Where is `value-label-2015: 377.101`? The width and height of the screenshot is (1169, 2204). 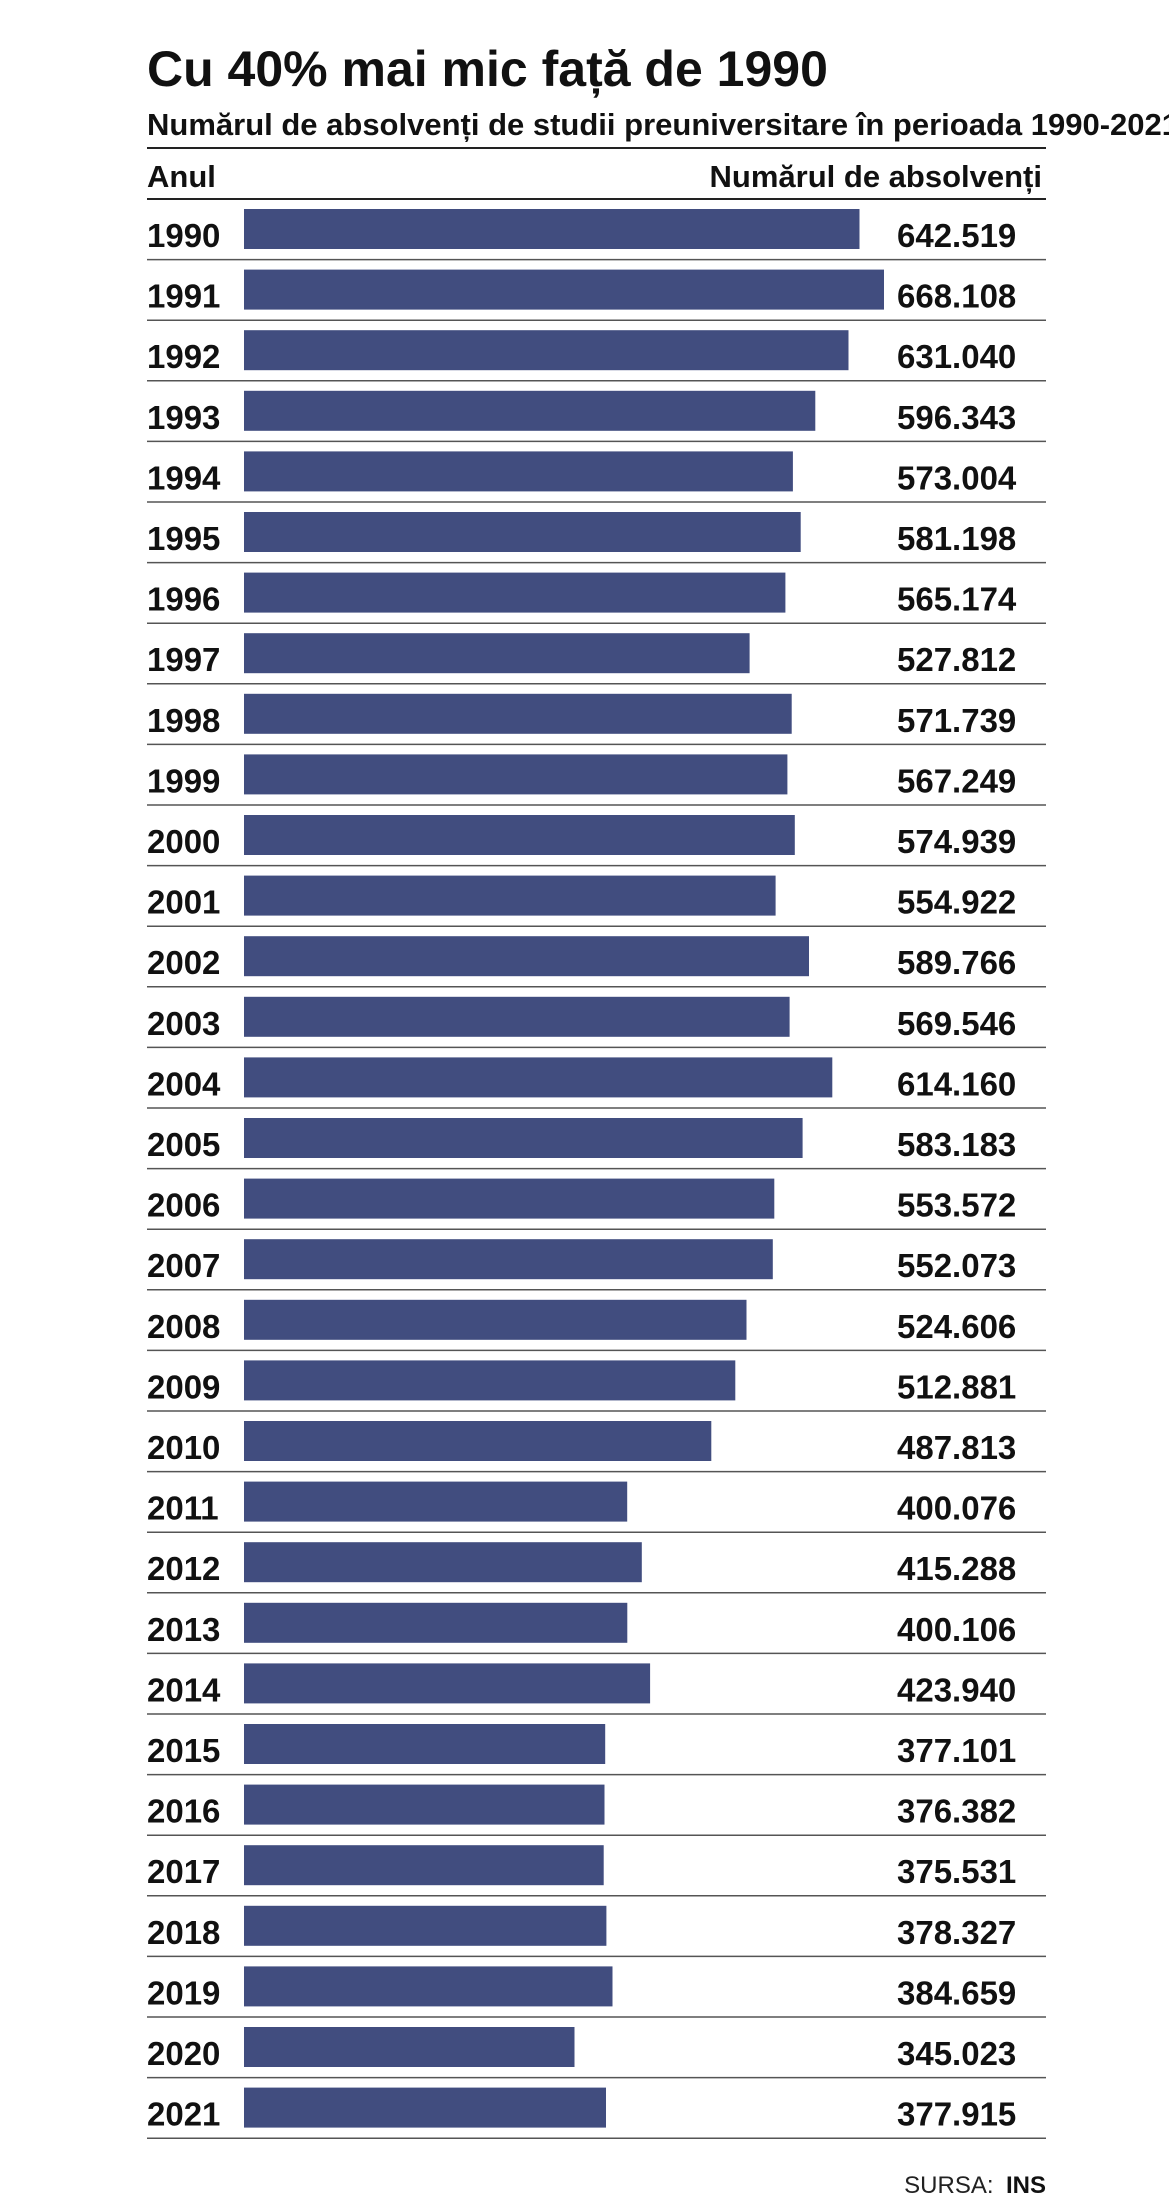
value-label-2015: 377.101 is located at coordinates (956, 1750).